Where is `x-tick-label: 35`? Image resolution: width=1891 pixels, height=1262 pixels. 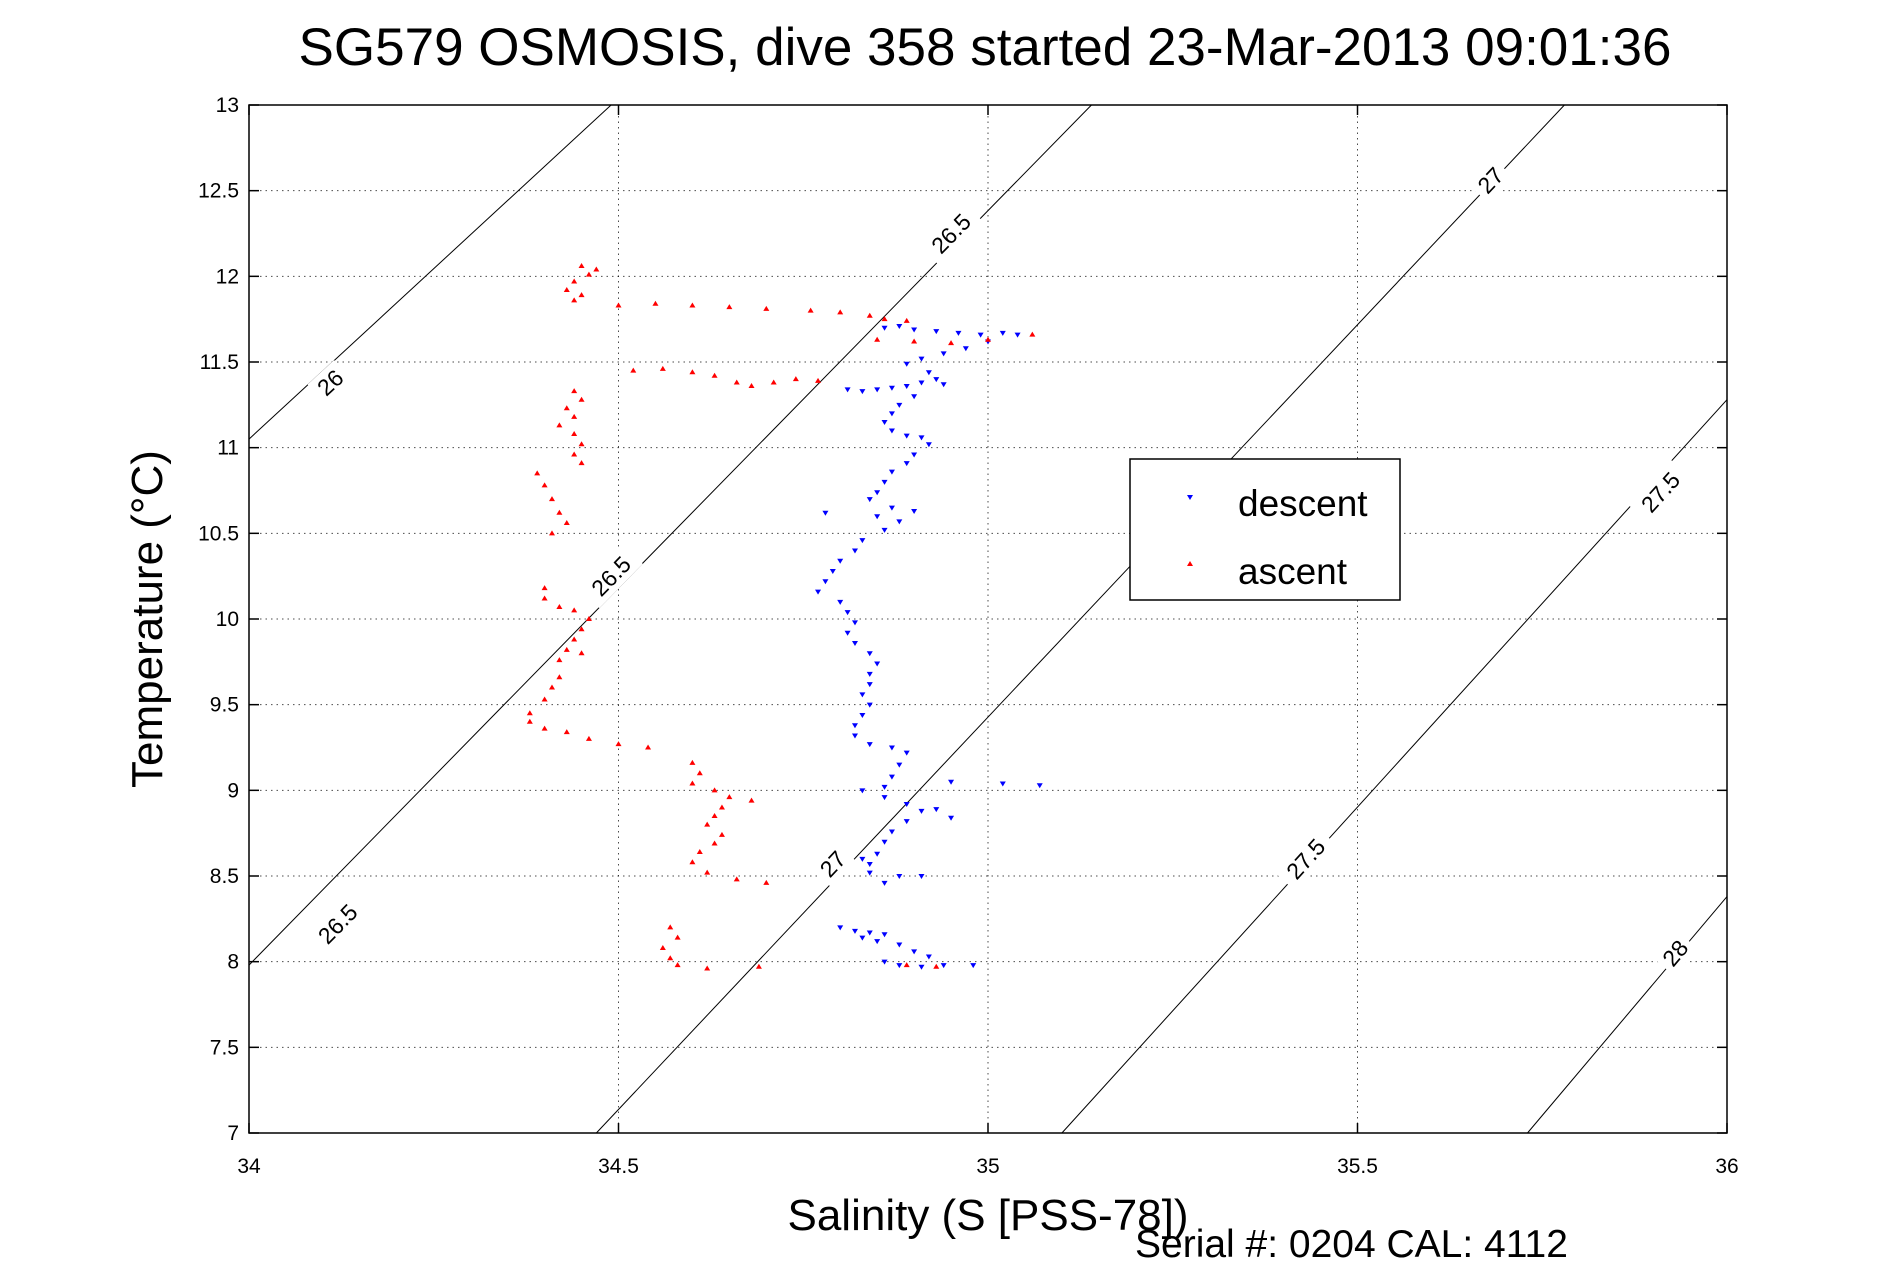
x-tick-label: 35 is located at coordinates (987, 1166).